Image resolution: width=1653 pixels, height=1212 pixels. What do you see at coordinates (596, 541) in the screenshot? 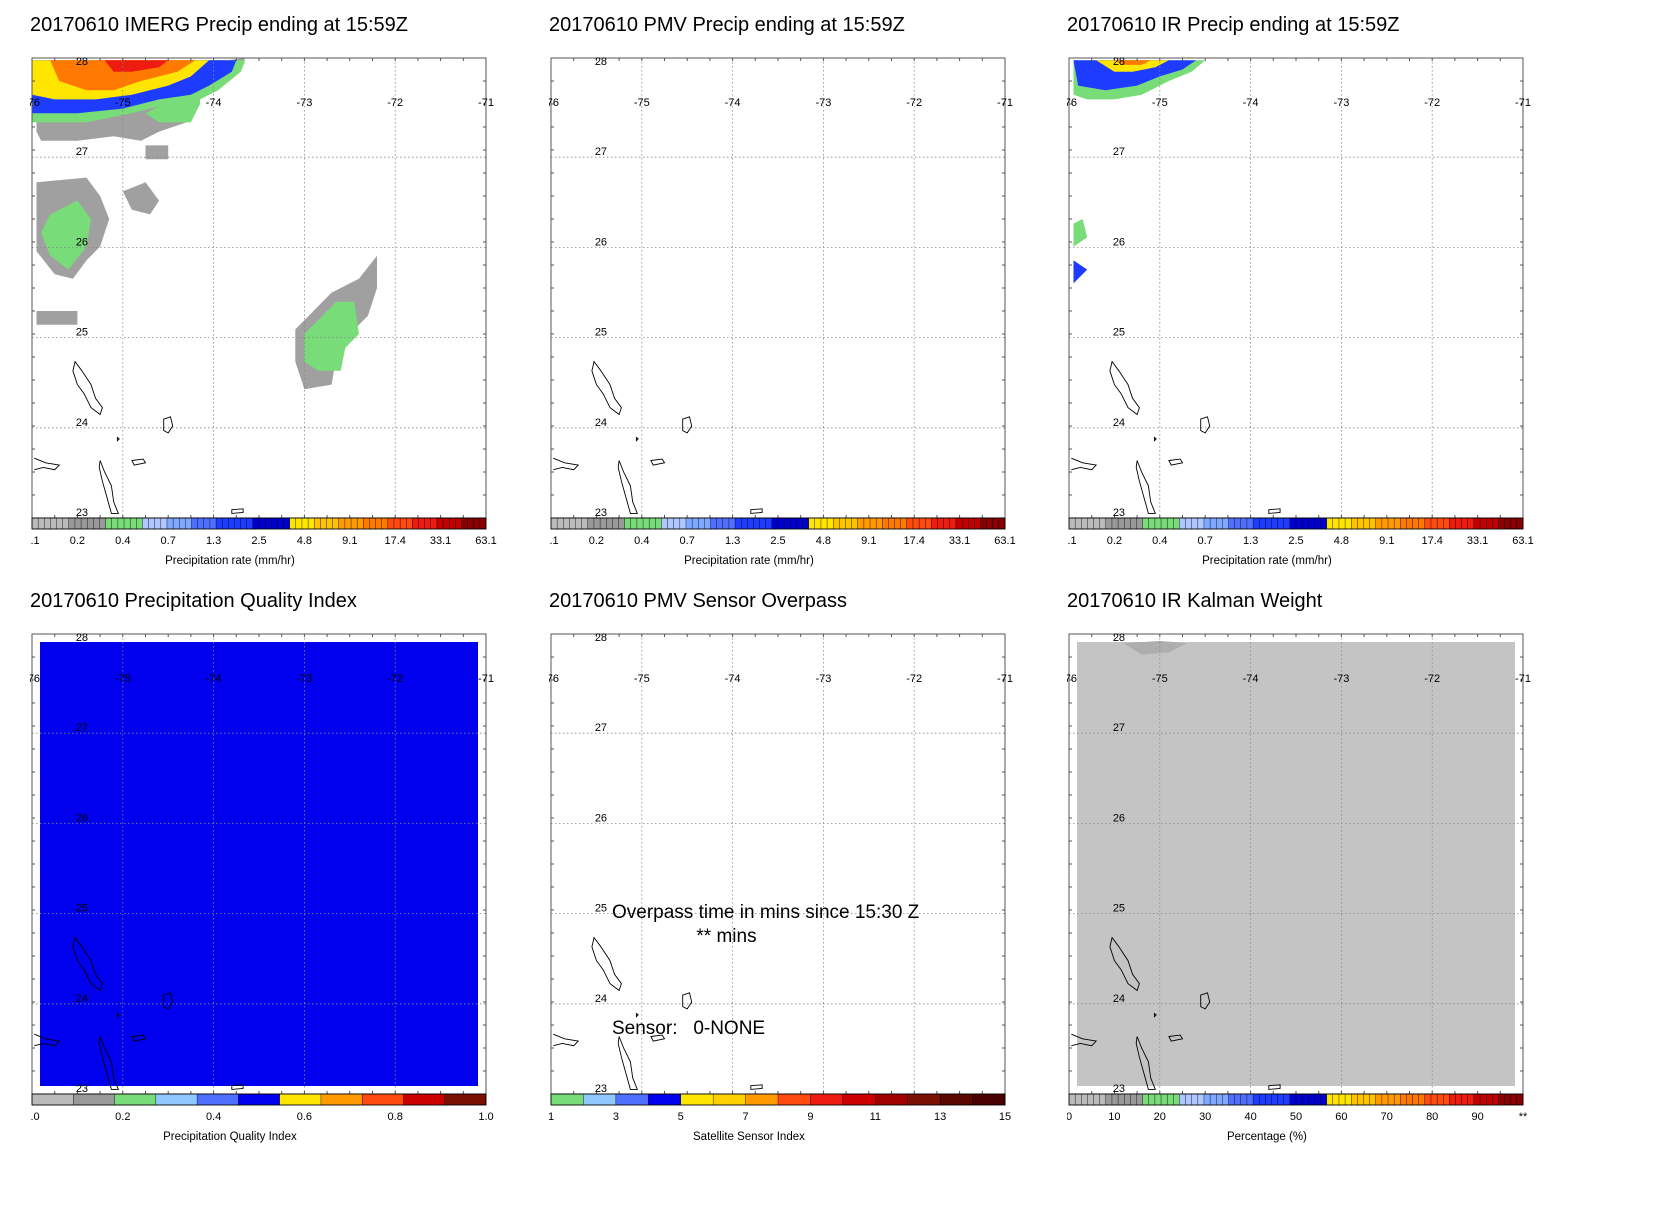
I see `colorbar-tick-label: 0.2` at bounding box center [596, 541].